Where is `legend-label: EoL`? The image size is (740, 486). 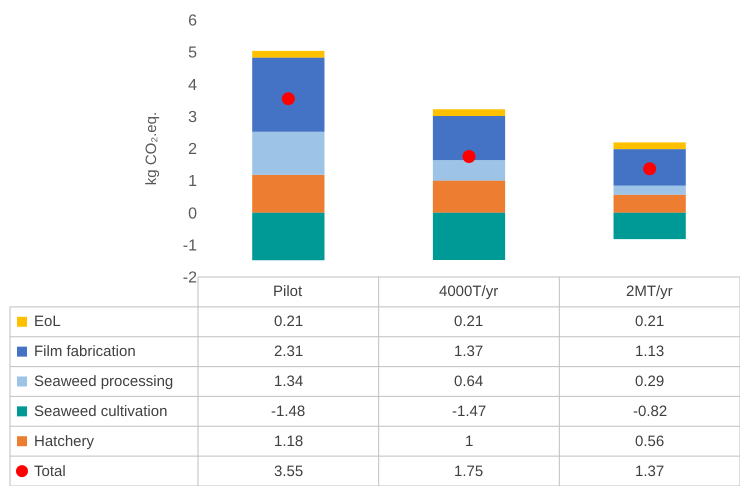
legend-label: EoL is located at coordinates (47, 321).